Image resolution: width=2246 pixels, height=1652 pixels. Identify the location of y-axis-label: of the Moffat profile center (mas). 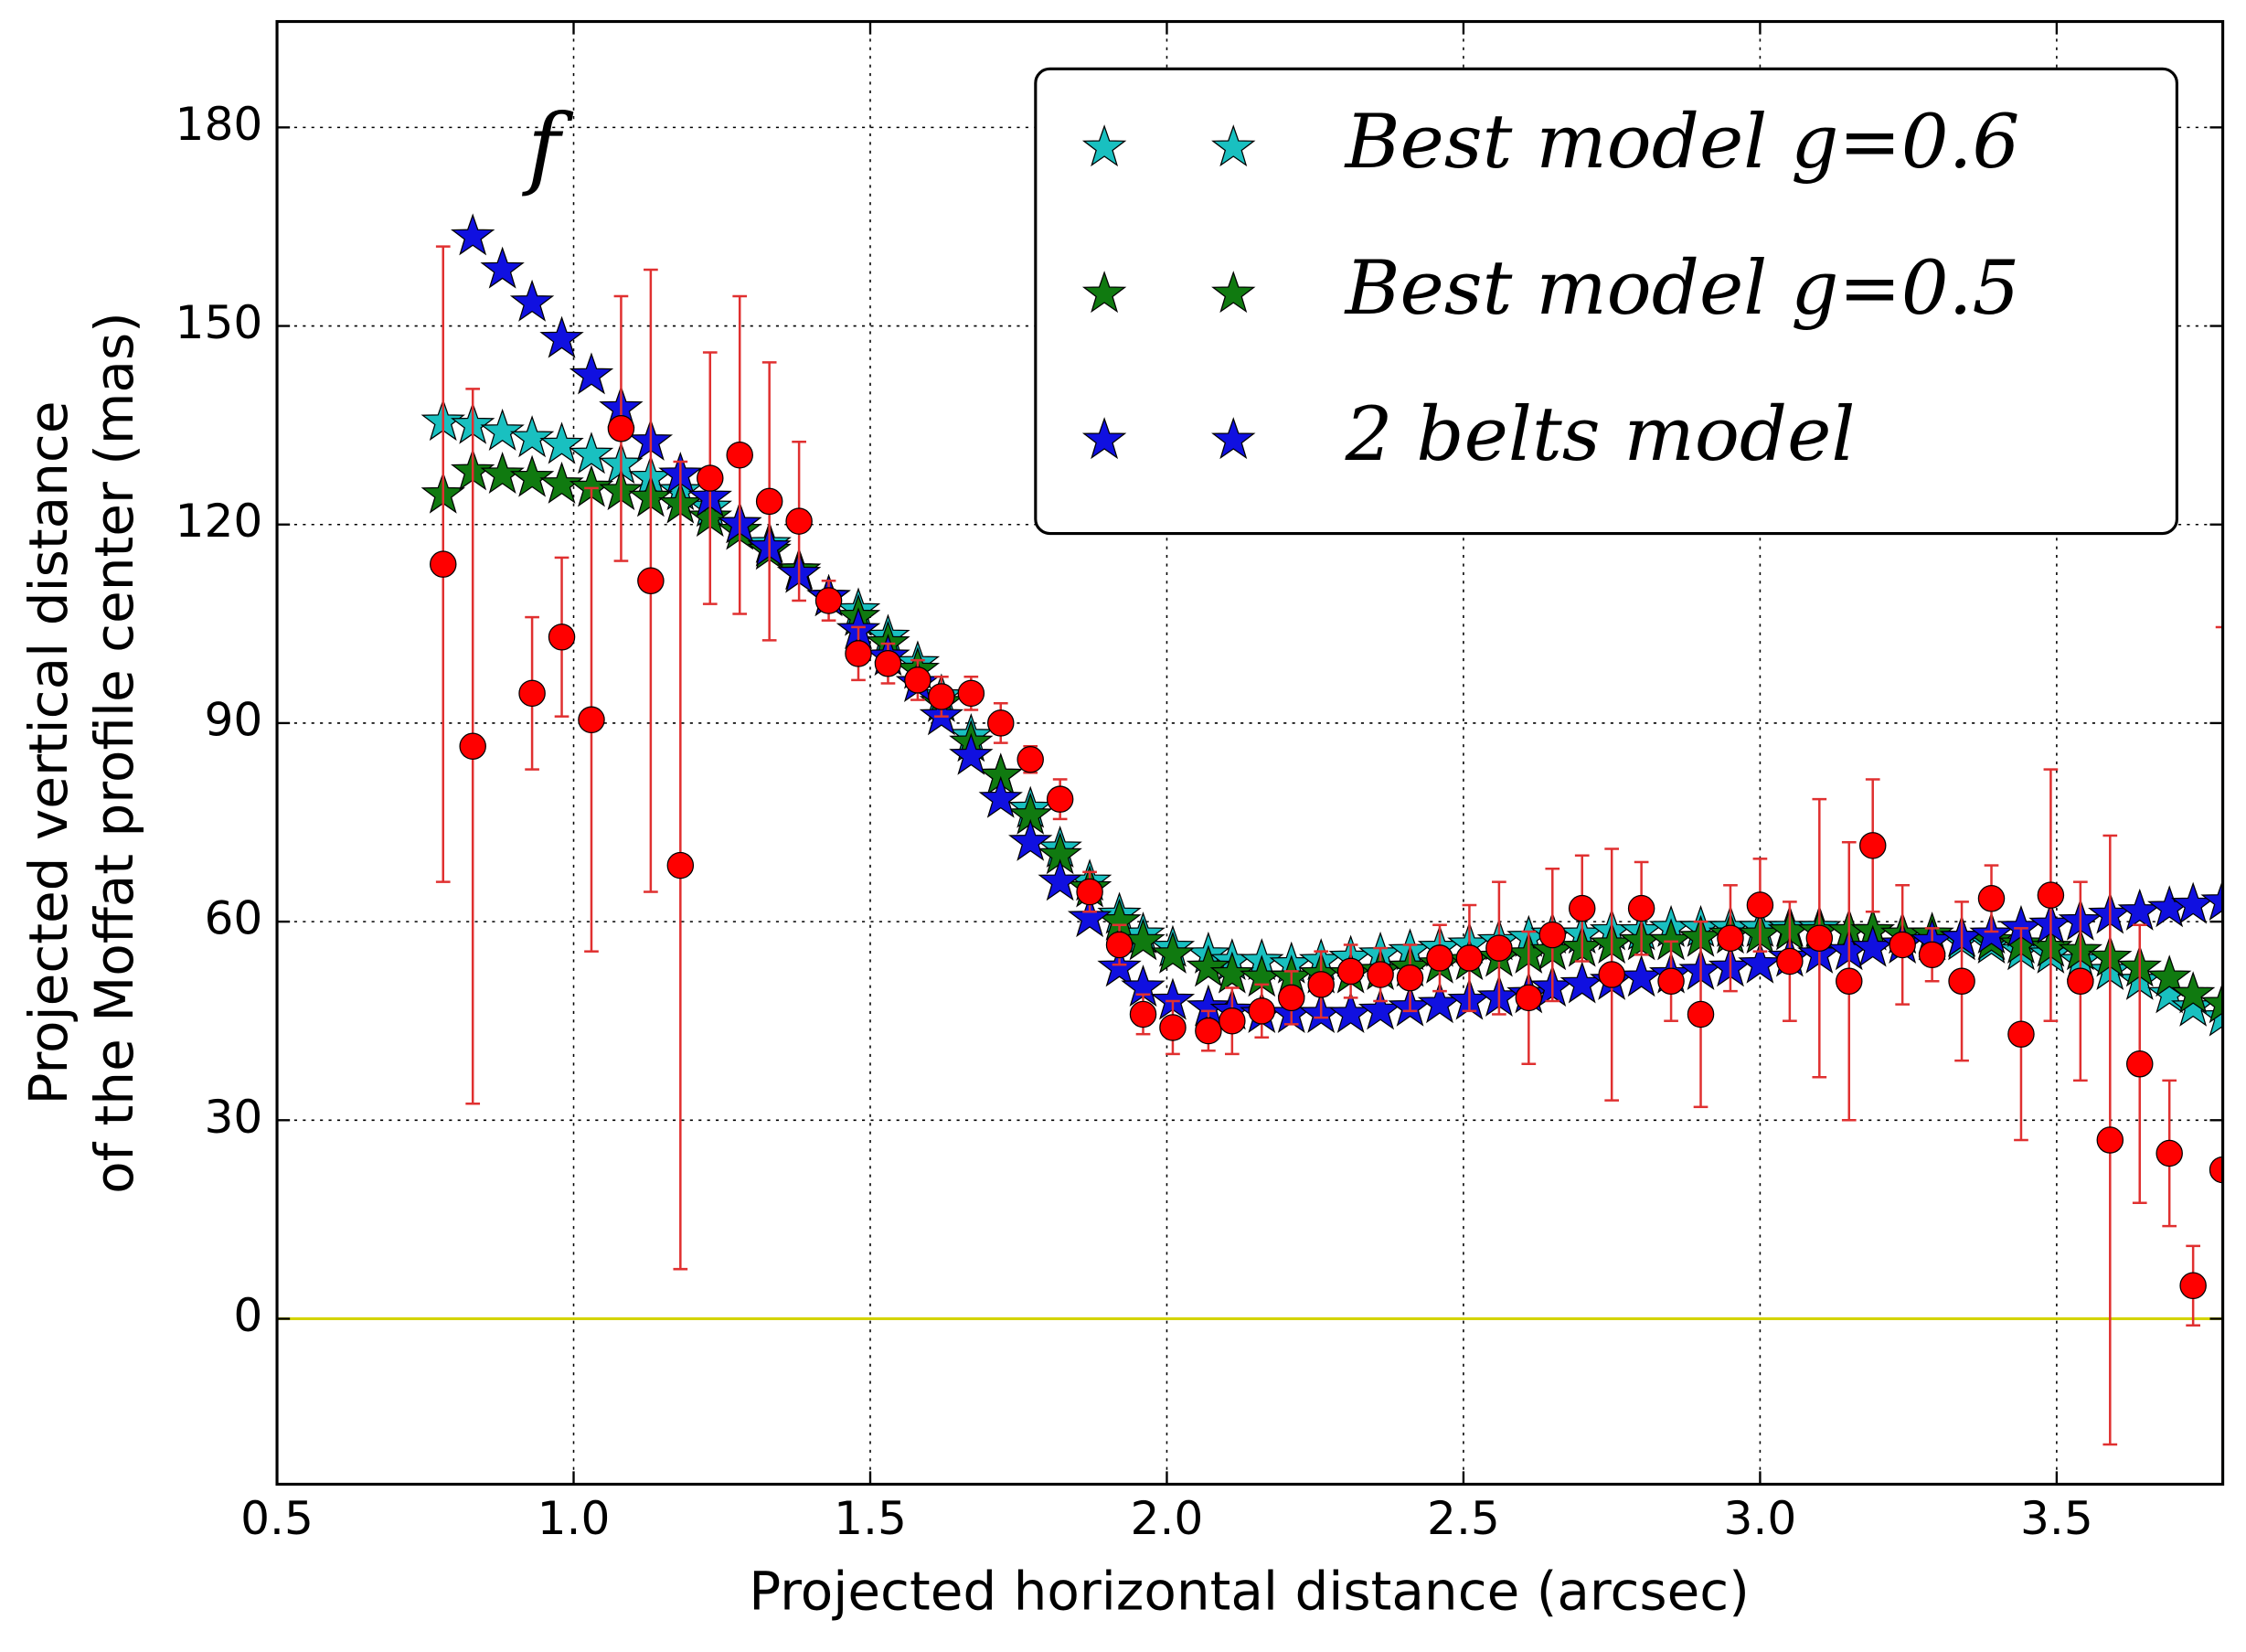
(114, 753).